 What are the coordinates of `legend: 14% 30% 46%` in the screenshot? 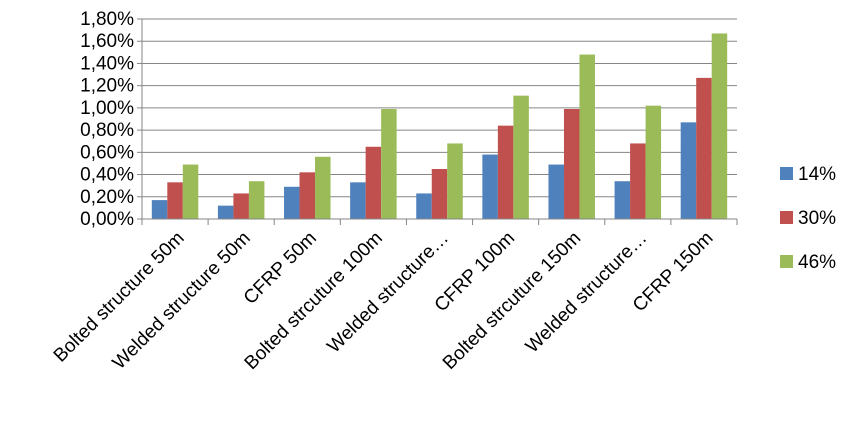 It's located at (808, 218).